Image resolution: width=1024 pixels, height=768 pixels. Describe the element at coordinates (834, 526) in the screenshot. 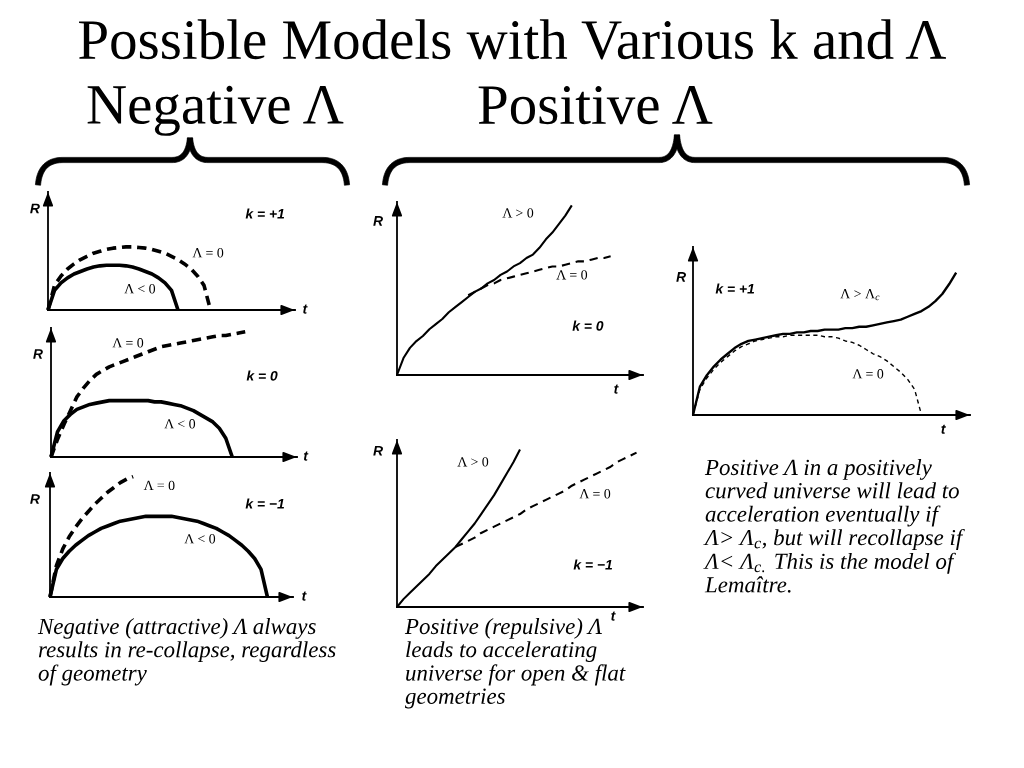

I see `text: Positive Λ in a positively curved universe will lead to acceleration eventually if Λ> Λ$_{c}$, but will recollapse if Λ< Λ$_{c.}$ This is the model of Lemaître.` at that location.